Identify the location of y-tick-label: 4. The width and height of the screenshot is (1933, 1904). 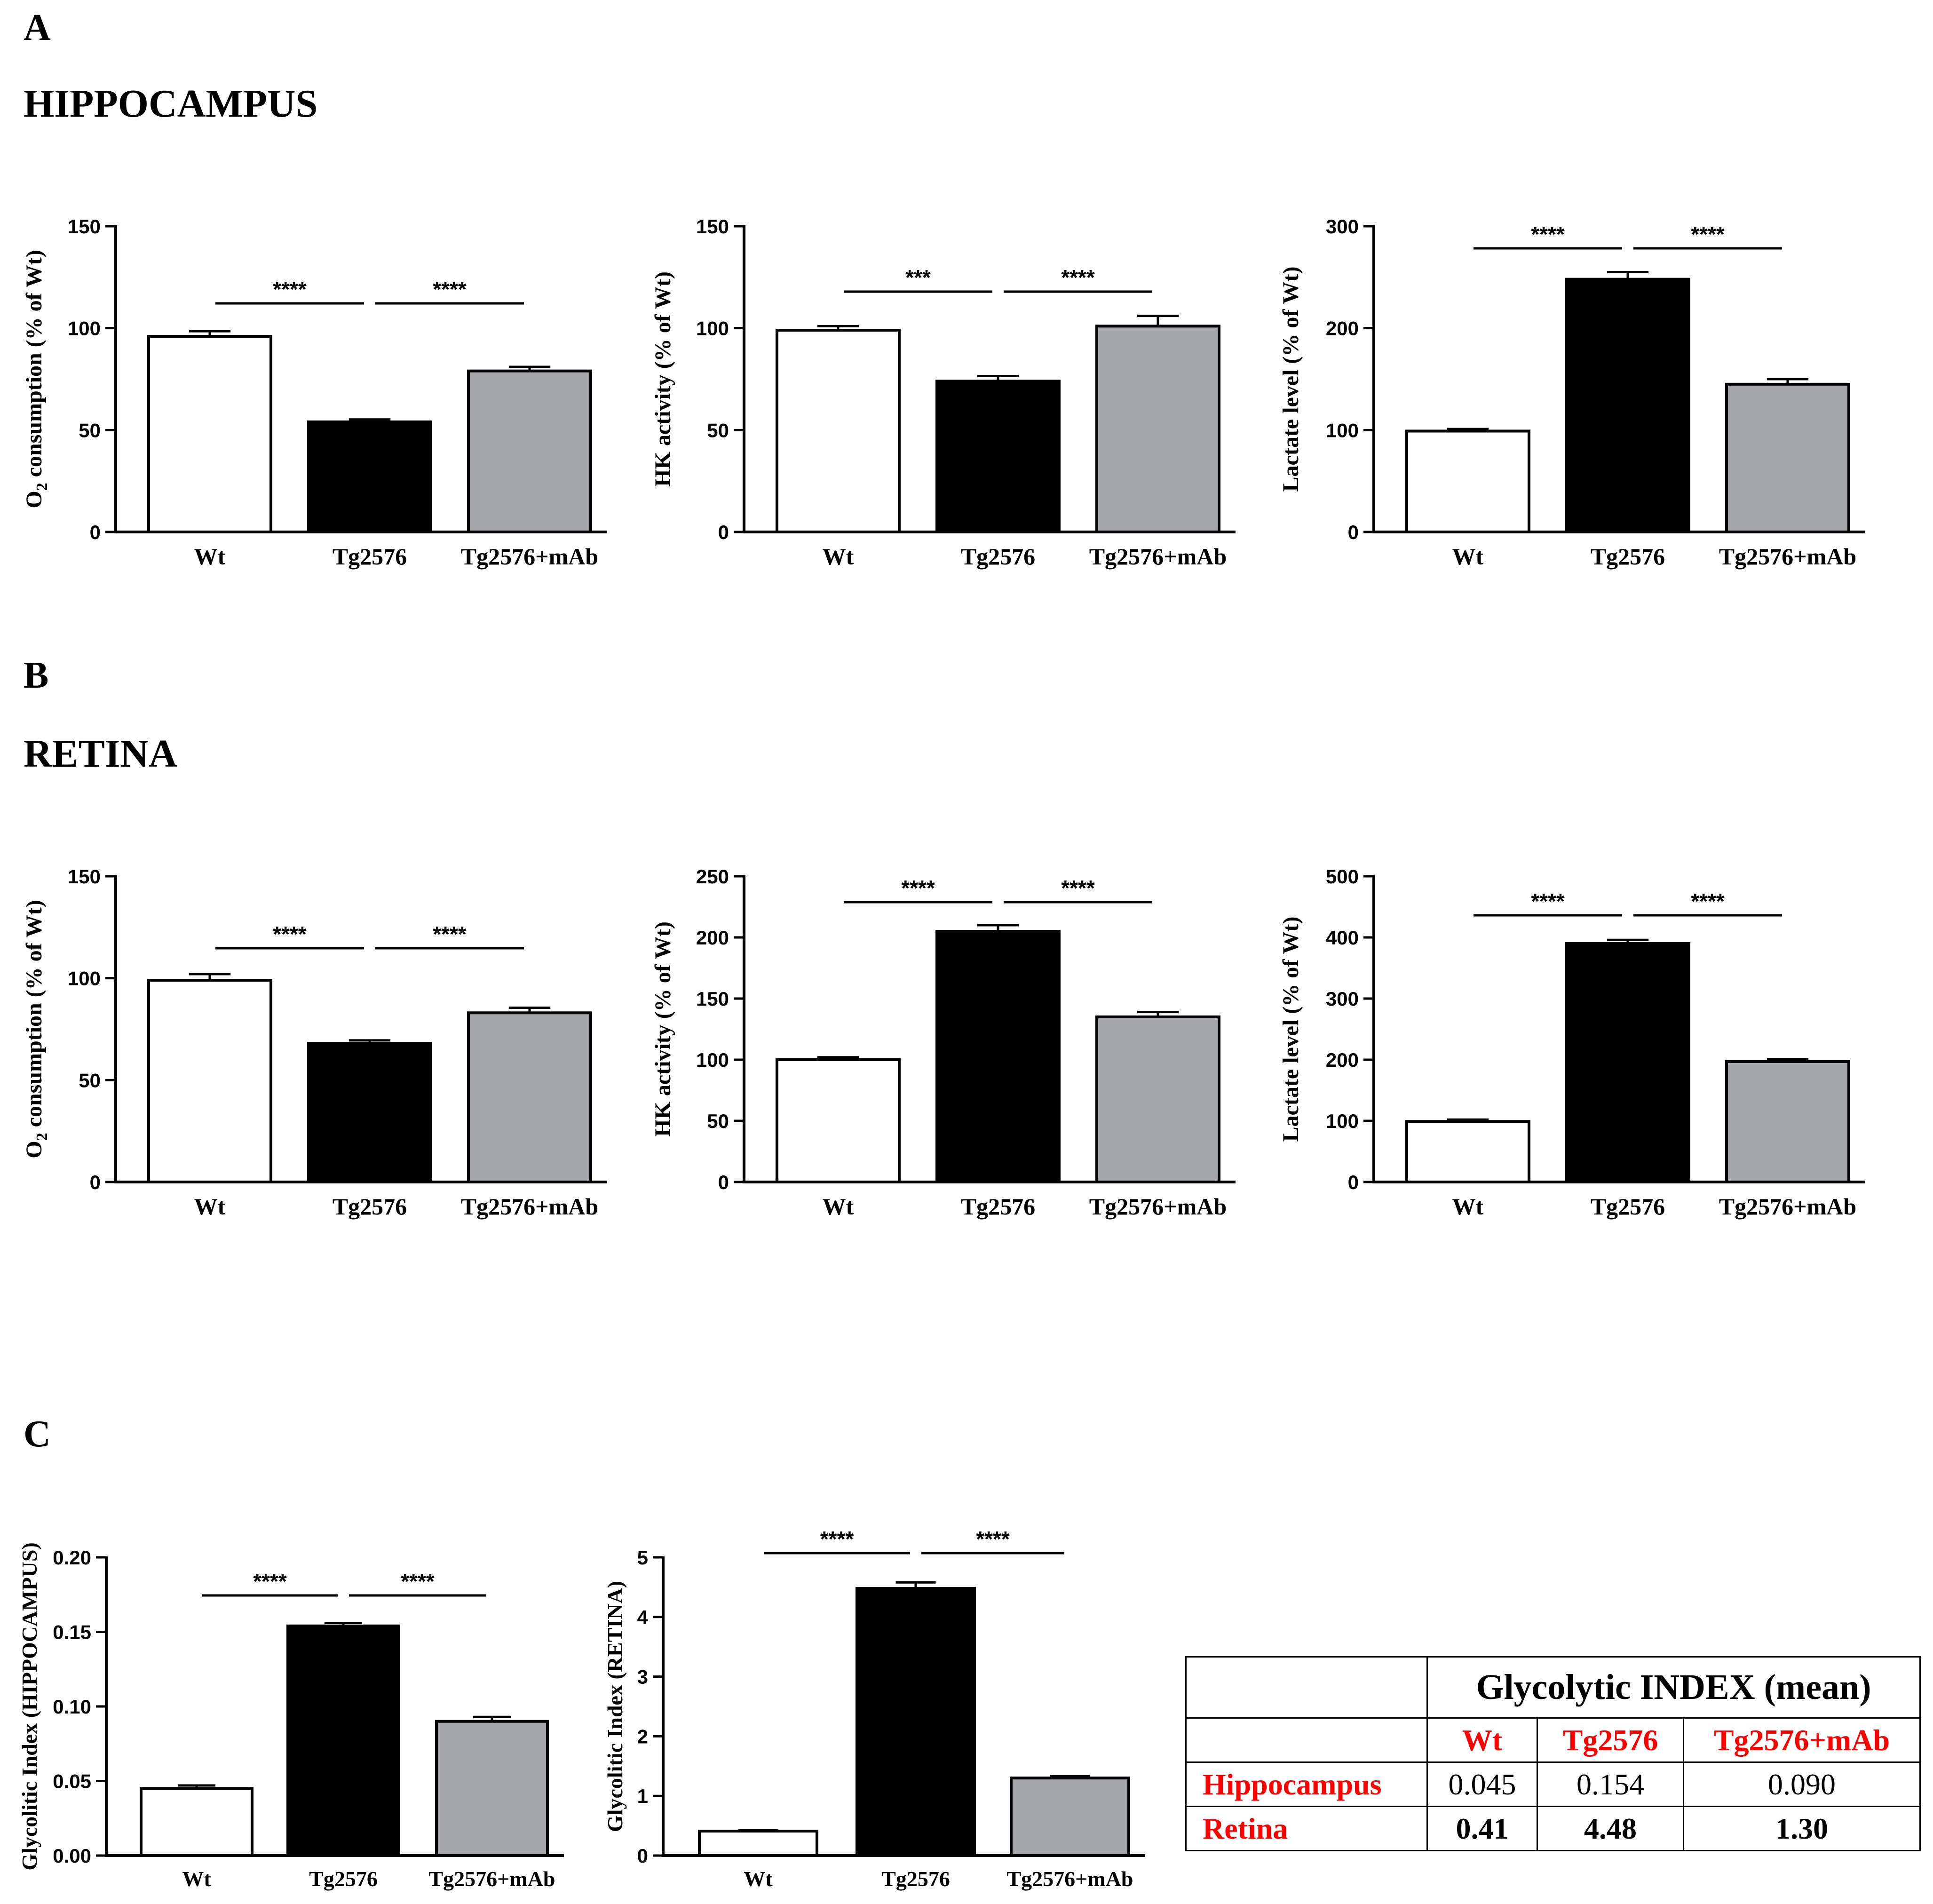
(643, 1617).